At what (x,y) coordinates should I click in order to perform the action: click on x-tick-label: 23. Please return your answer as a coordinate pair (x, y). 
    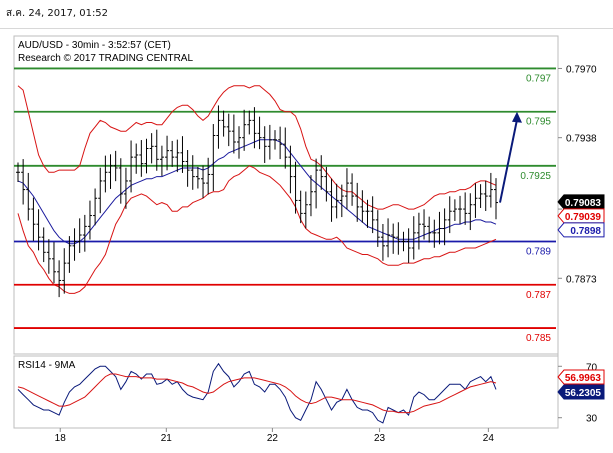
    Looking at the image, I should click on (380, 438).